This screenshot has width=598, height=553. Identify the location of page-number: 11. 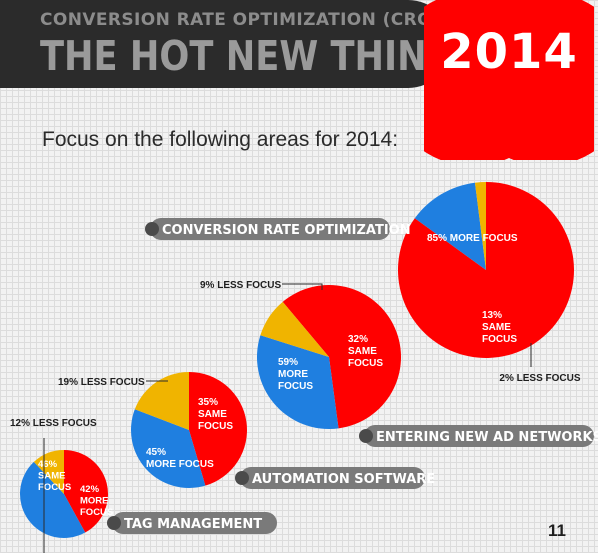
(557, 530).